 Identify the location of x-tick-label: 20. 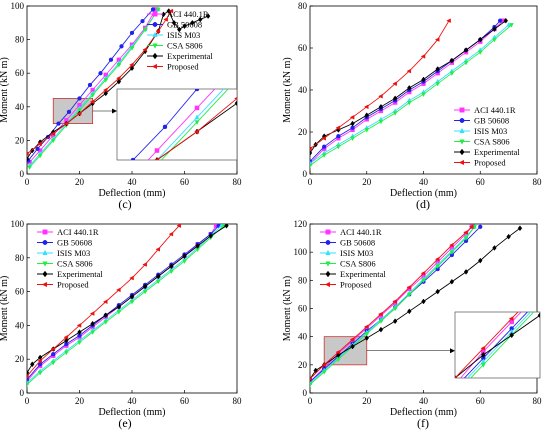
(367, 182).